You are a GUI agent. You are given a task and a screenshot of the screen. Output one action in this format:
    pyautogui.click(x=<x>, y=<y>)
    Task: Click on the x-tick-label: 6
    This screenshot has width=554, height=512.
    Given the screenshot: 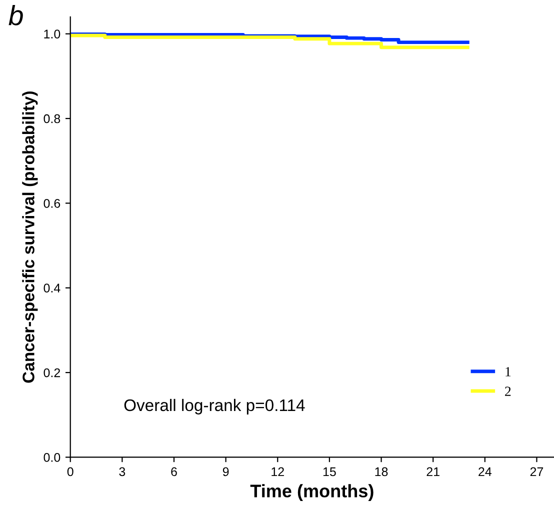 What is the action you would take?
    pyautogui.click(x=174, y=471)
    